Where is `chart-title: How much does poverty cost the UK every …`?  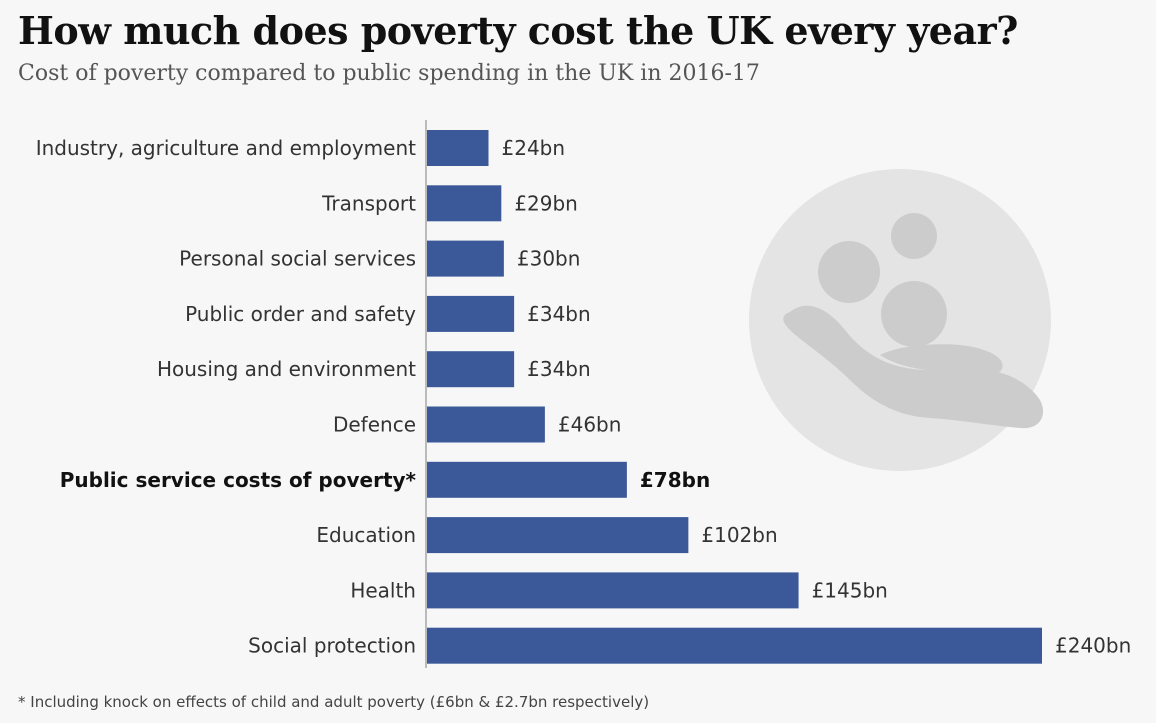
chart-title: How much does poverty cost the UK every … is located at coordinates (518, 30).